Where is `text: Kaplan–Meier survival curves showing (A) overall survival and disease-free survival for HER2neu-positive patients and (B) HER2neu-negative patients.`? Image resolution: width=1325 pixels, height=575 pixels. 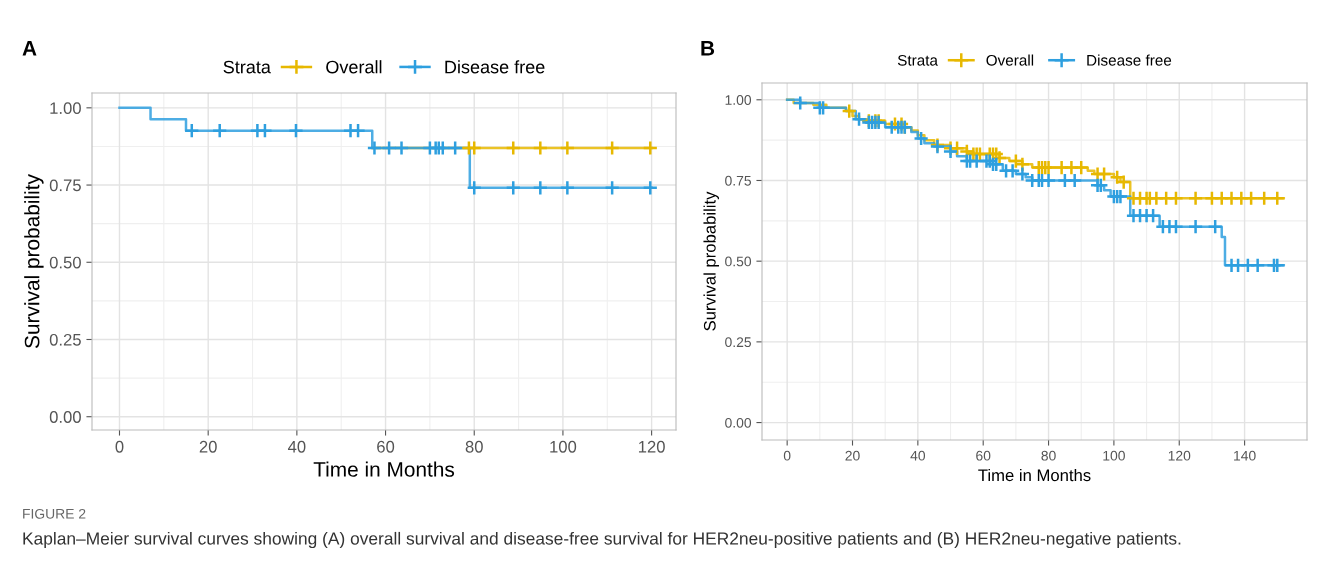
text: Kaplan–Meier survival curves showing (A) overall survival and disease-free survival for HER2neu-positive patients and (B) HER2neu-negative patients. is located at coordinates (602, 540).